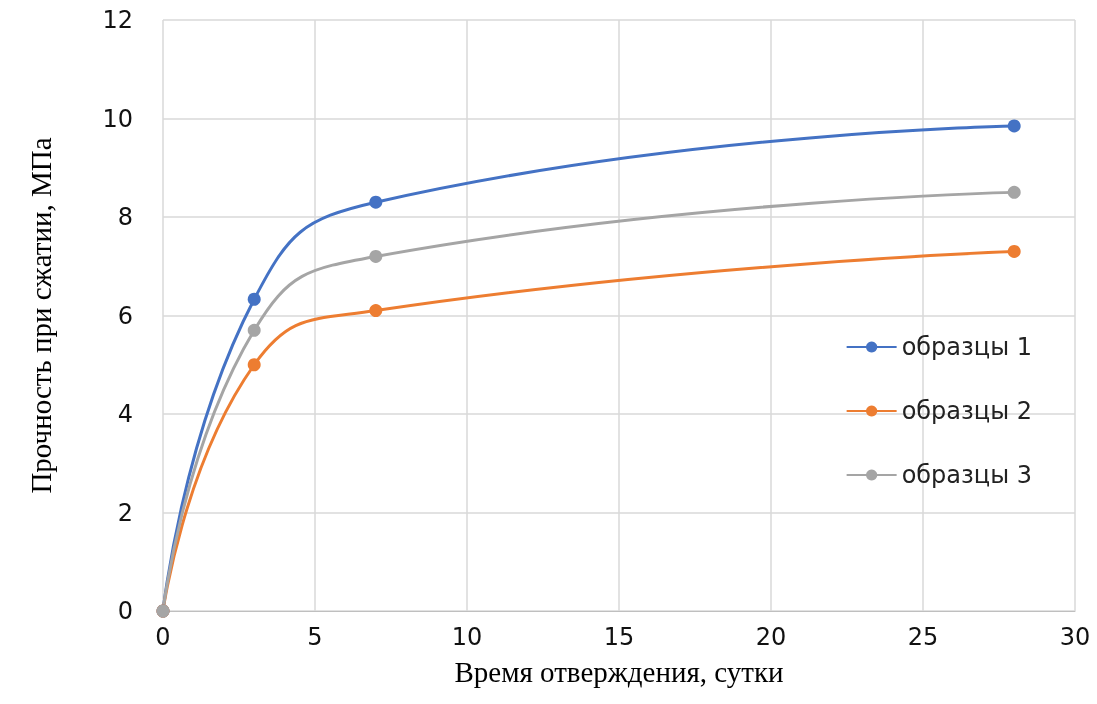 The width and height of the screenshot is (1097, 704). I want to click on x-tick-label: 30, so click(1075, 637).